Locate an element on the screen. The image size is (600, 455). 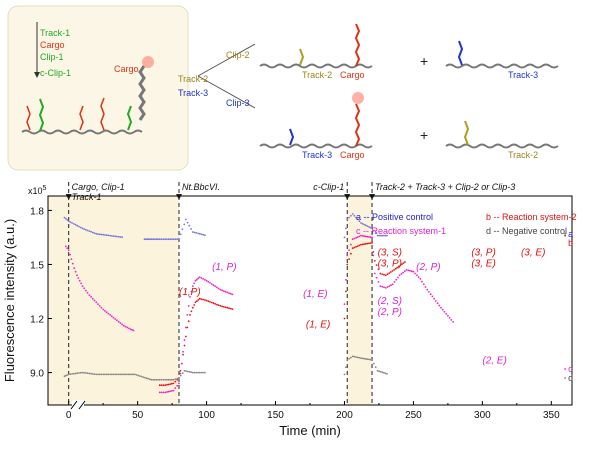
x-tick-label: 350 is located at coordinates (551, 415).